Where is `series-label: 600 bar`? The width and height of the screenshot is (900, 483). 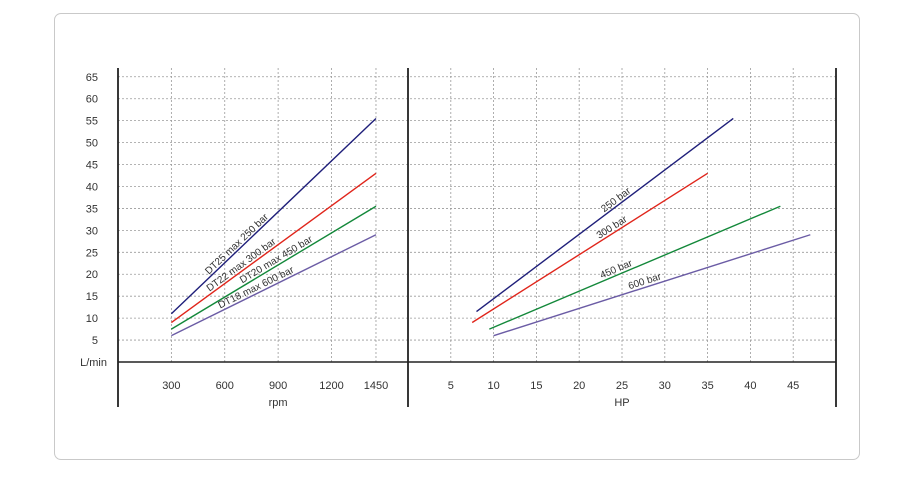
series-label: 600 bar is located at coordinates (645, 281).